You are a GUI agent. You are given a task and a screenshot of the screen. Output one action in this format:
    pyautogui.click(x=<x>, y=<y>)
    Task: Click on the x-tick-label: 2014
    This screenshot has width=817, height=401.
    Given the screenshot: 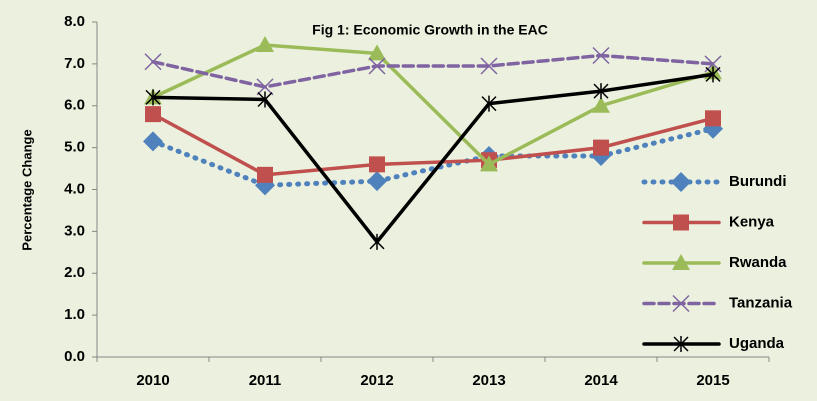 What is the action you would take?
    pyautogui.click(x=601, y=380)
    